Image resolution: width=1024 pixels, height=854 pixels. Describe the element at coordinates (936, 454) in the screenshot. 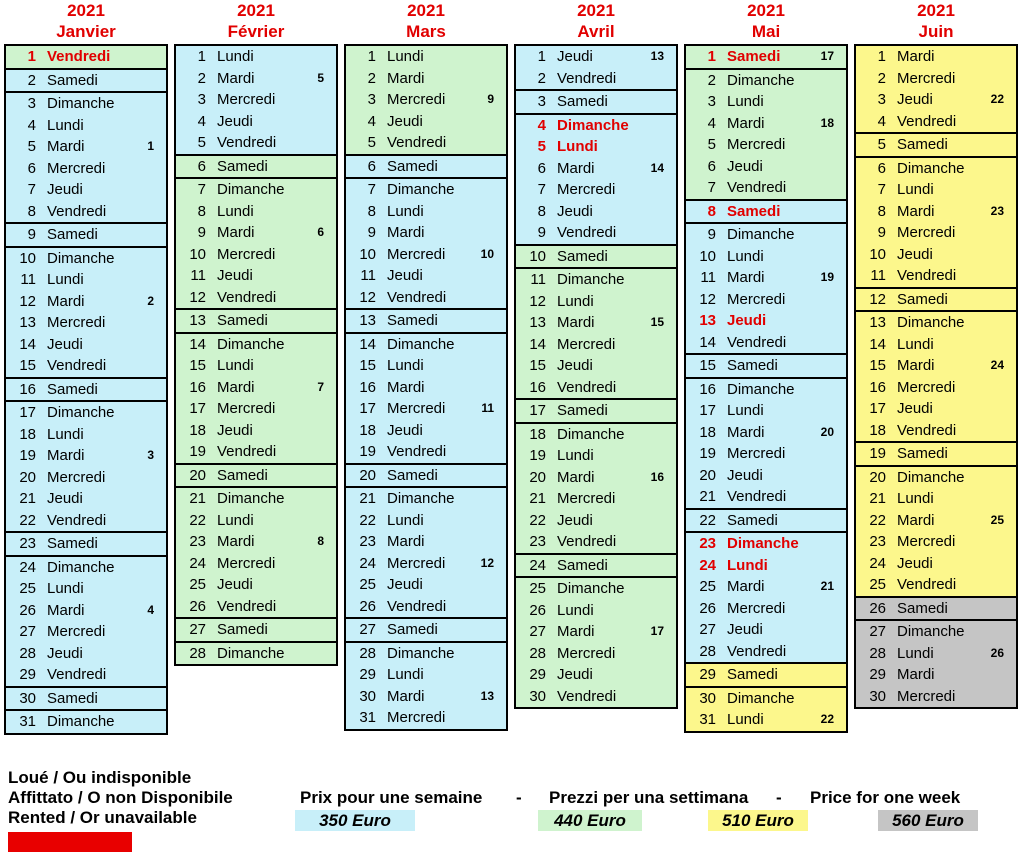

I see `day-juin-19: 19 Samedi` at that location.